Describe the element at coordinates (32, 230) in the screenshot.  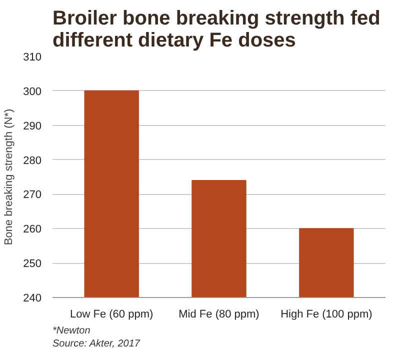
I see `y-tick-label: 260` at that location.